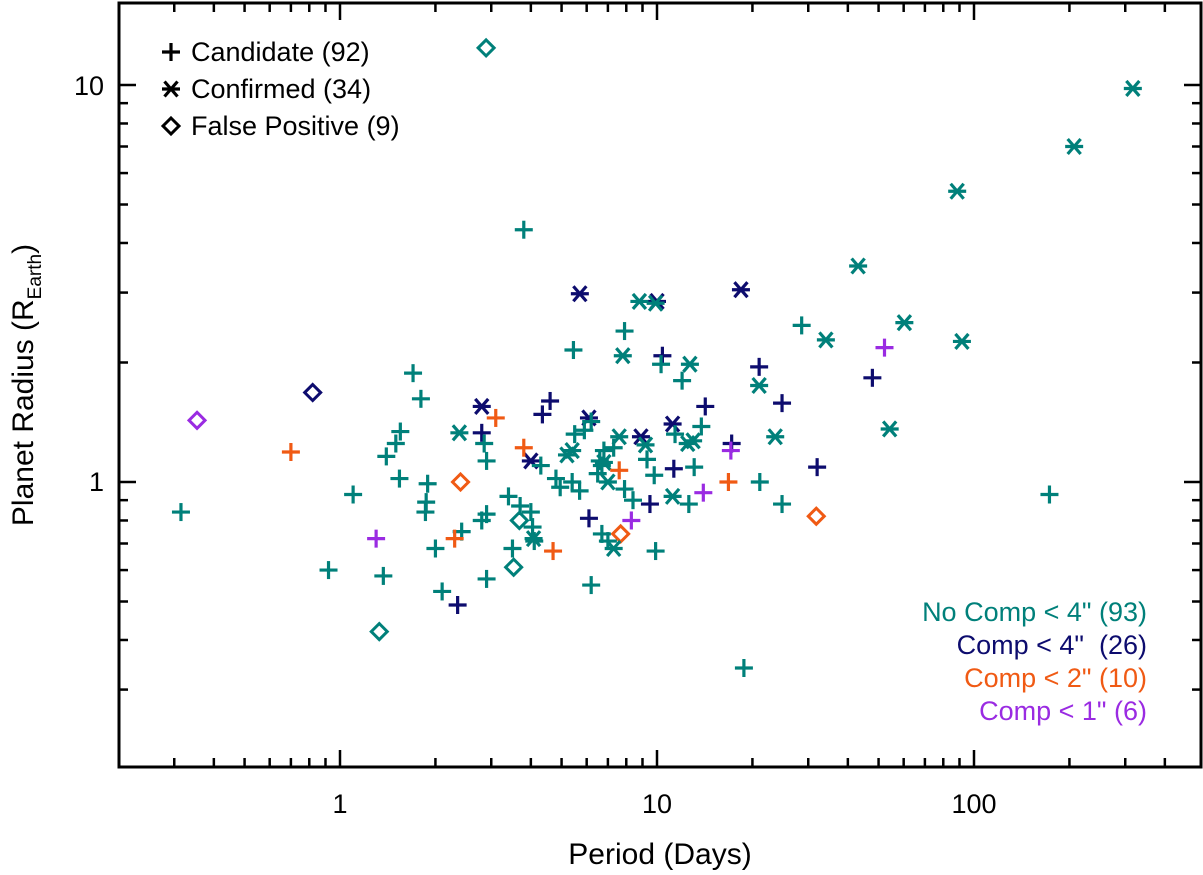  I want to click on legend-symbol-plus, so click(171, 52).